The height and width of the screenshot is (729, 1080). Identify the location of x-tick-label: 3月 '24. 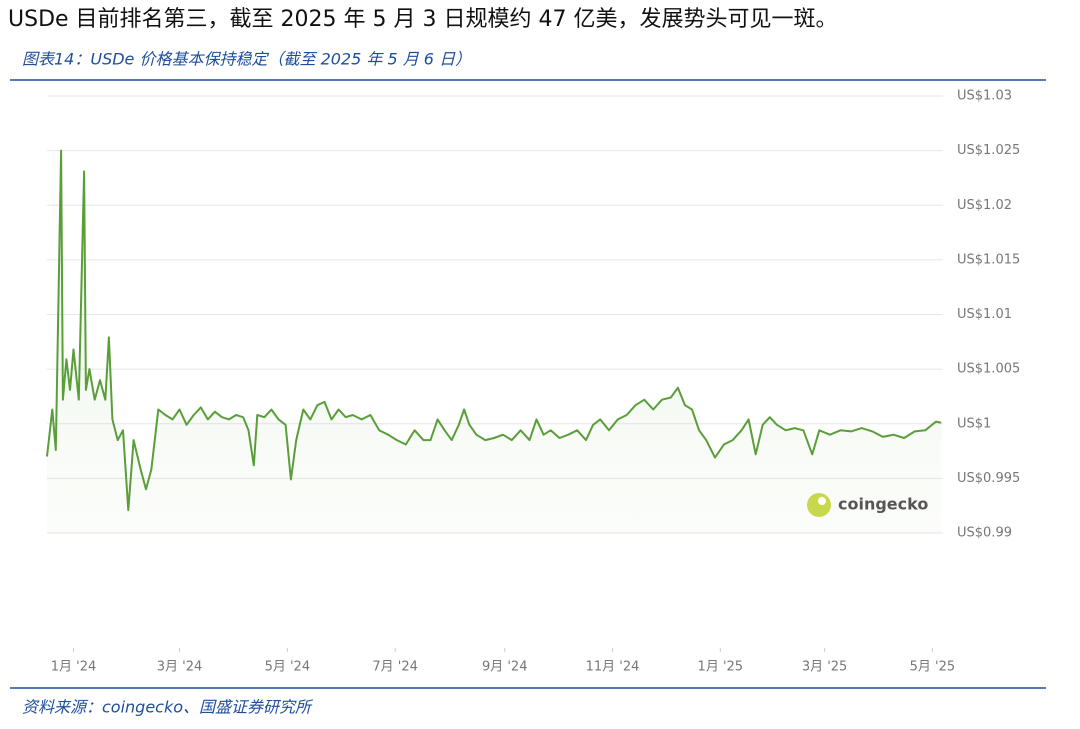
(180, 667).